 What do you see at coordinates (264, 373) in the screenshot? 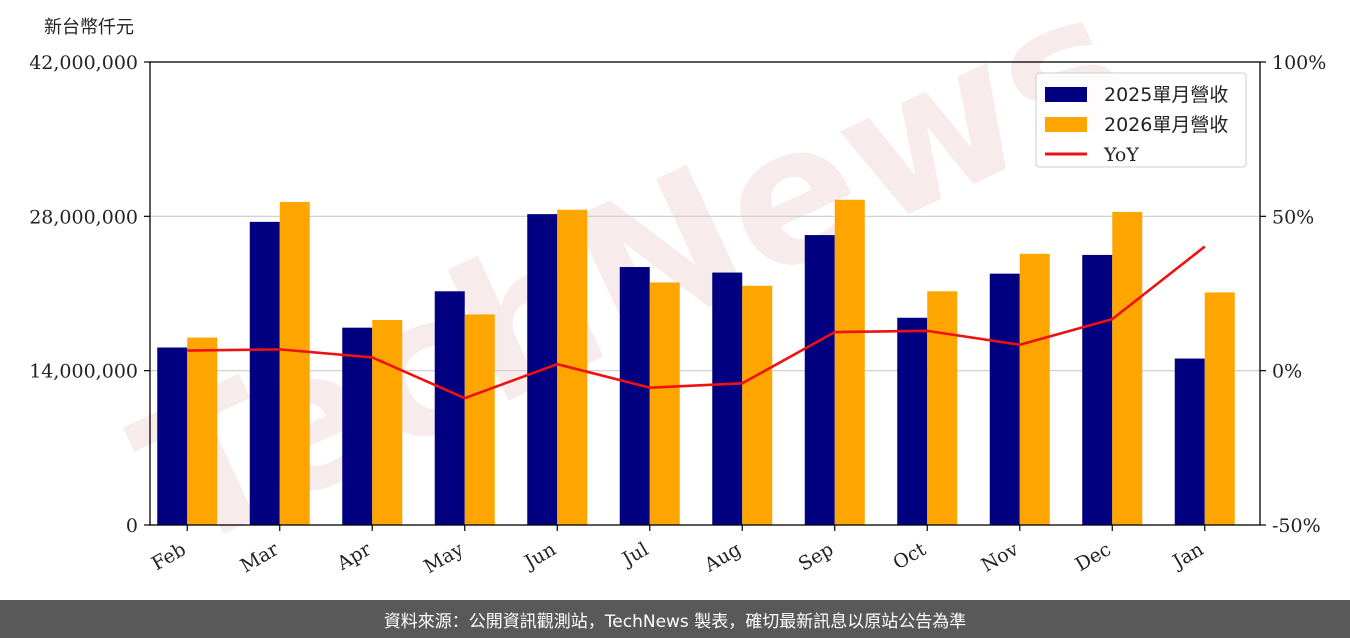
I see `bar-2025-mar` at bounding box center [264, 373].